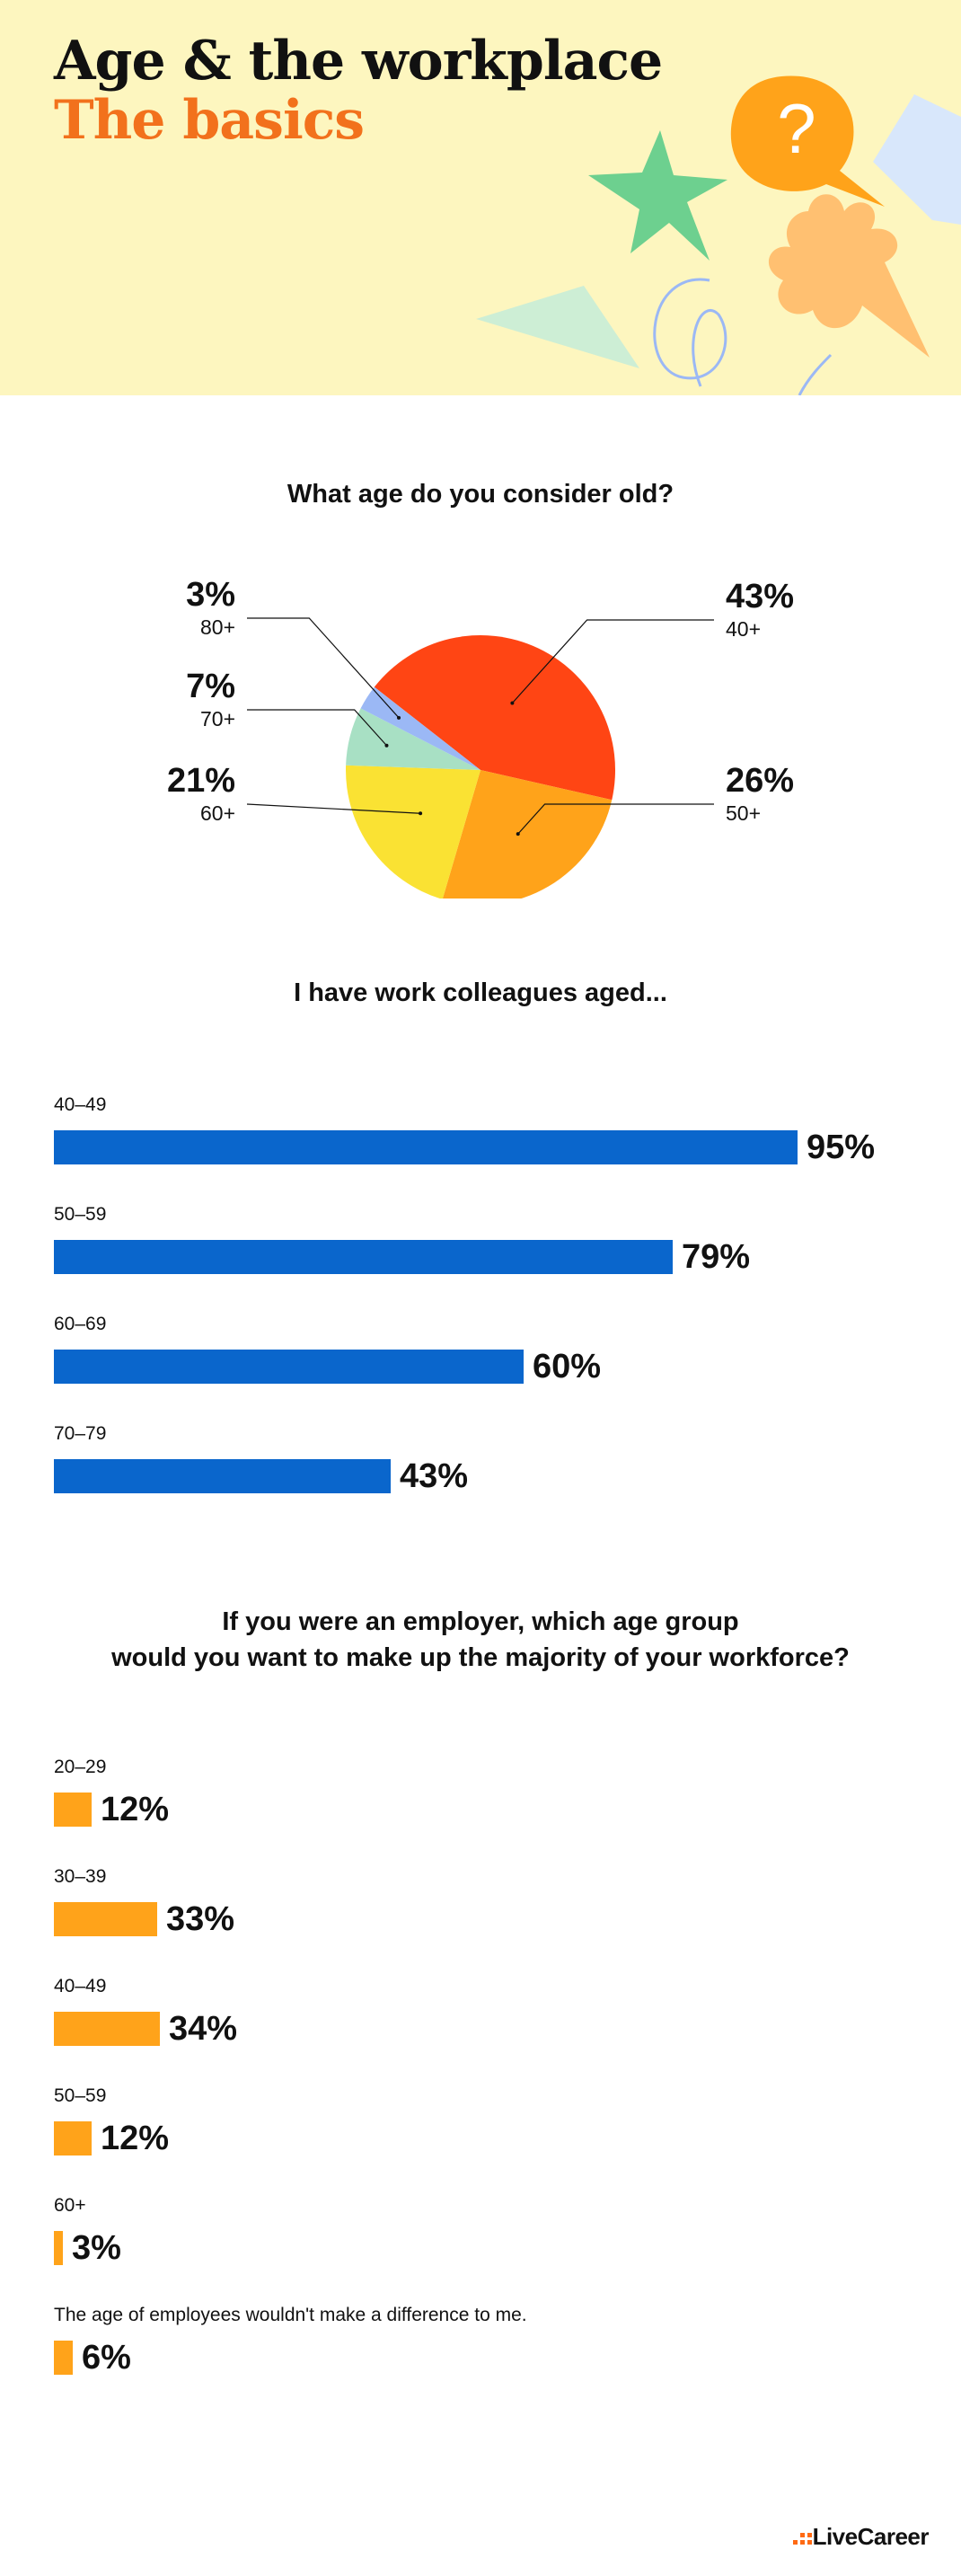  I want to click on bar-category-label: 60+, so click(70, 2205).